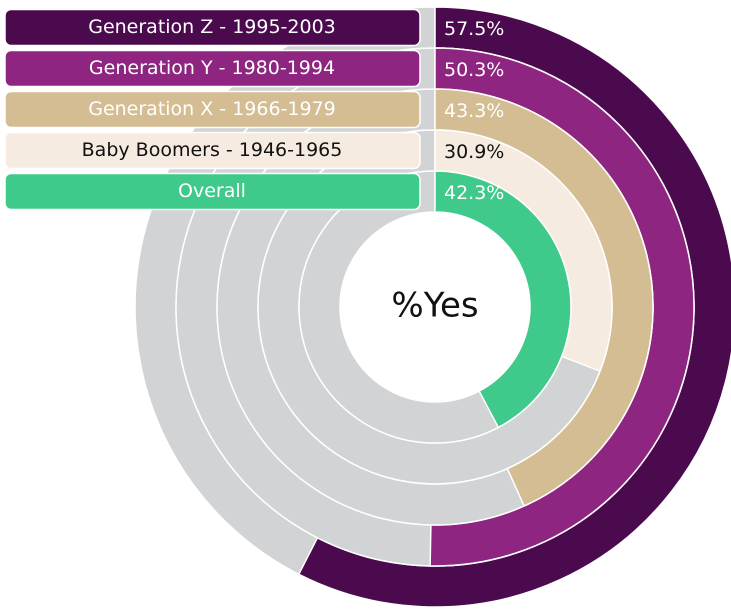 This screenshot has width=731, height=616. I want to click on category-label: Generation Z - 1995-2003, so click(212, 27).